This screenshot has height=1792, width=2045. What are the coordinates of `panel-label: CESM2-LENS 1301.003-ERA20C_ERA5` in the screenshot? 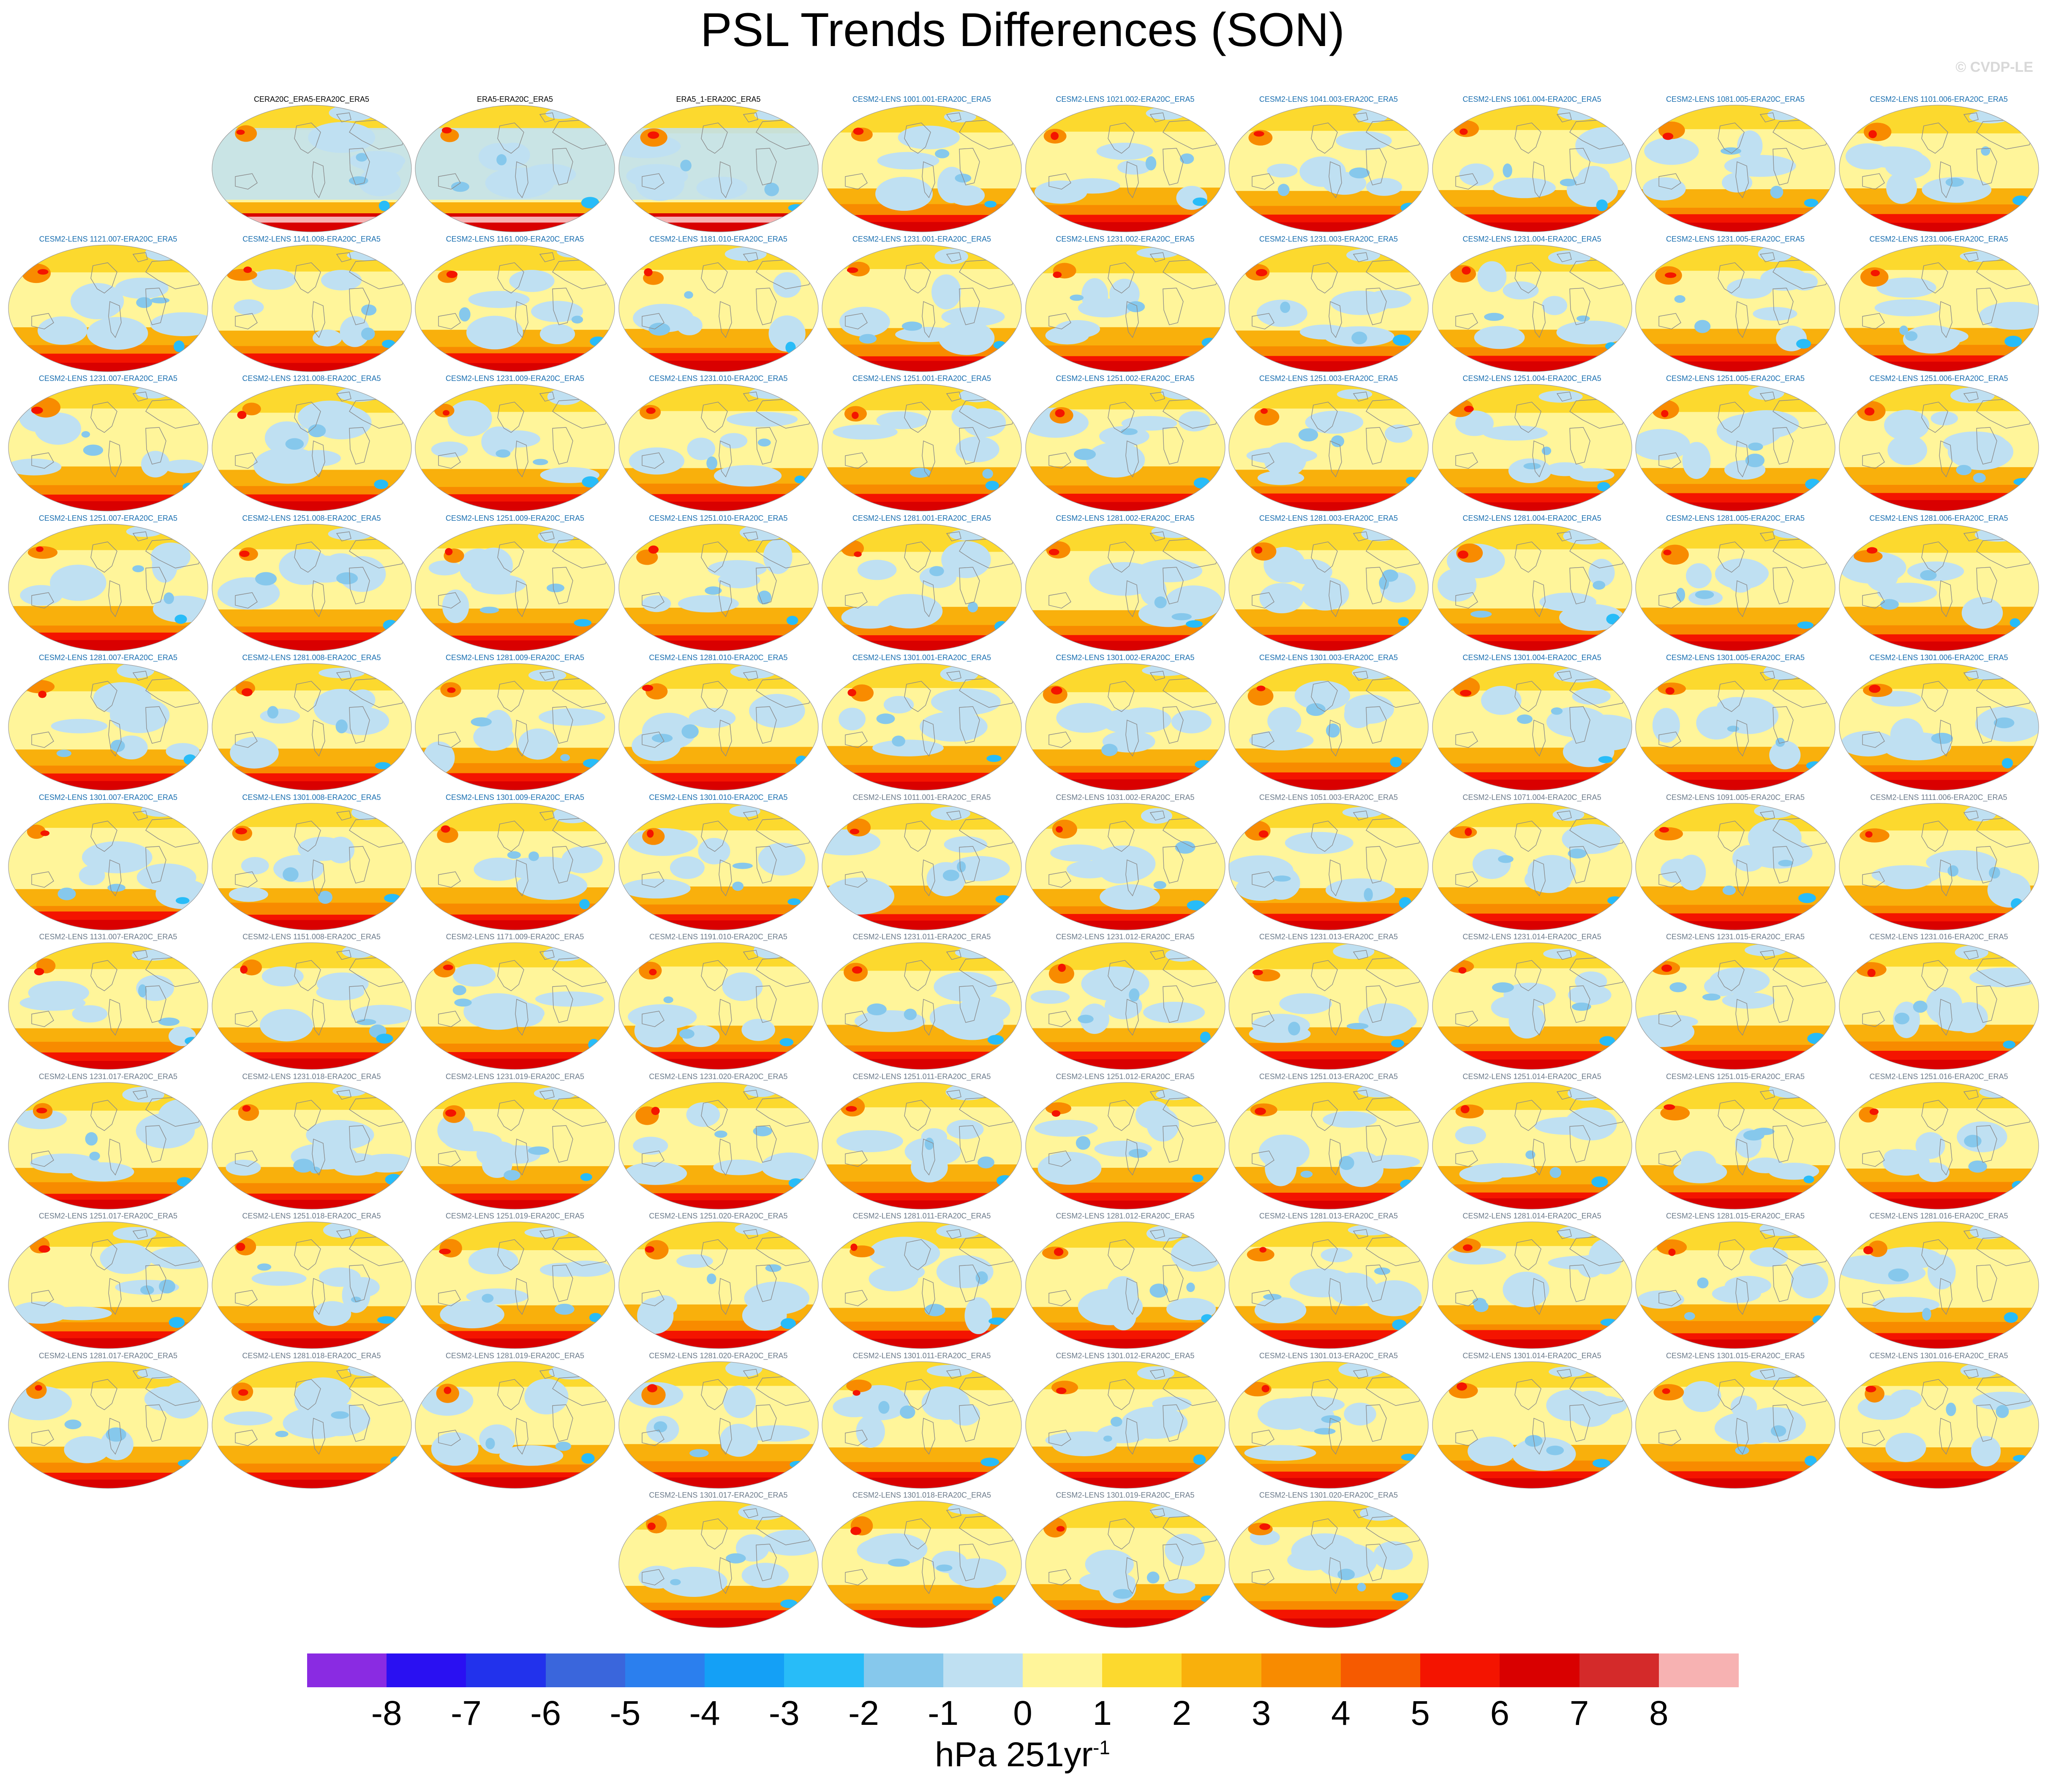 It's located at (1329, 657).